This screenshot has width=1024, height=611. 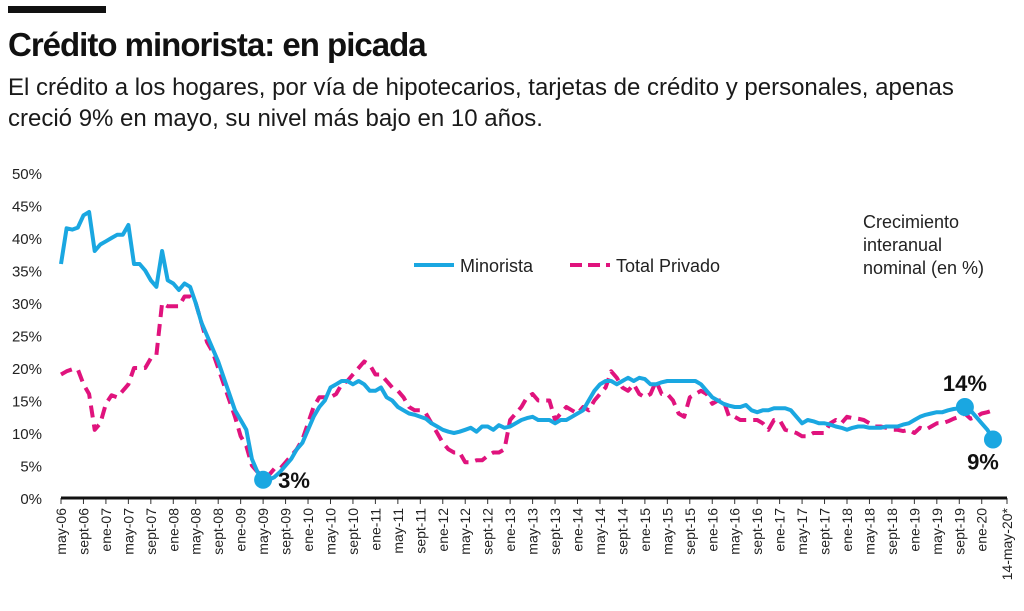 I want to click on x-tick-label: sept-06, so click(x=83, y=531).